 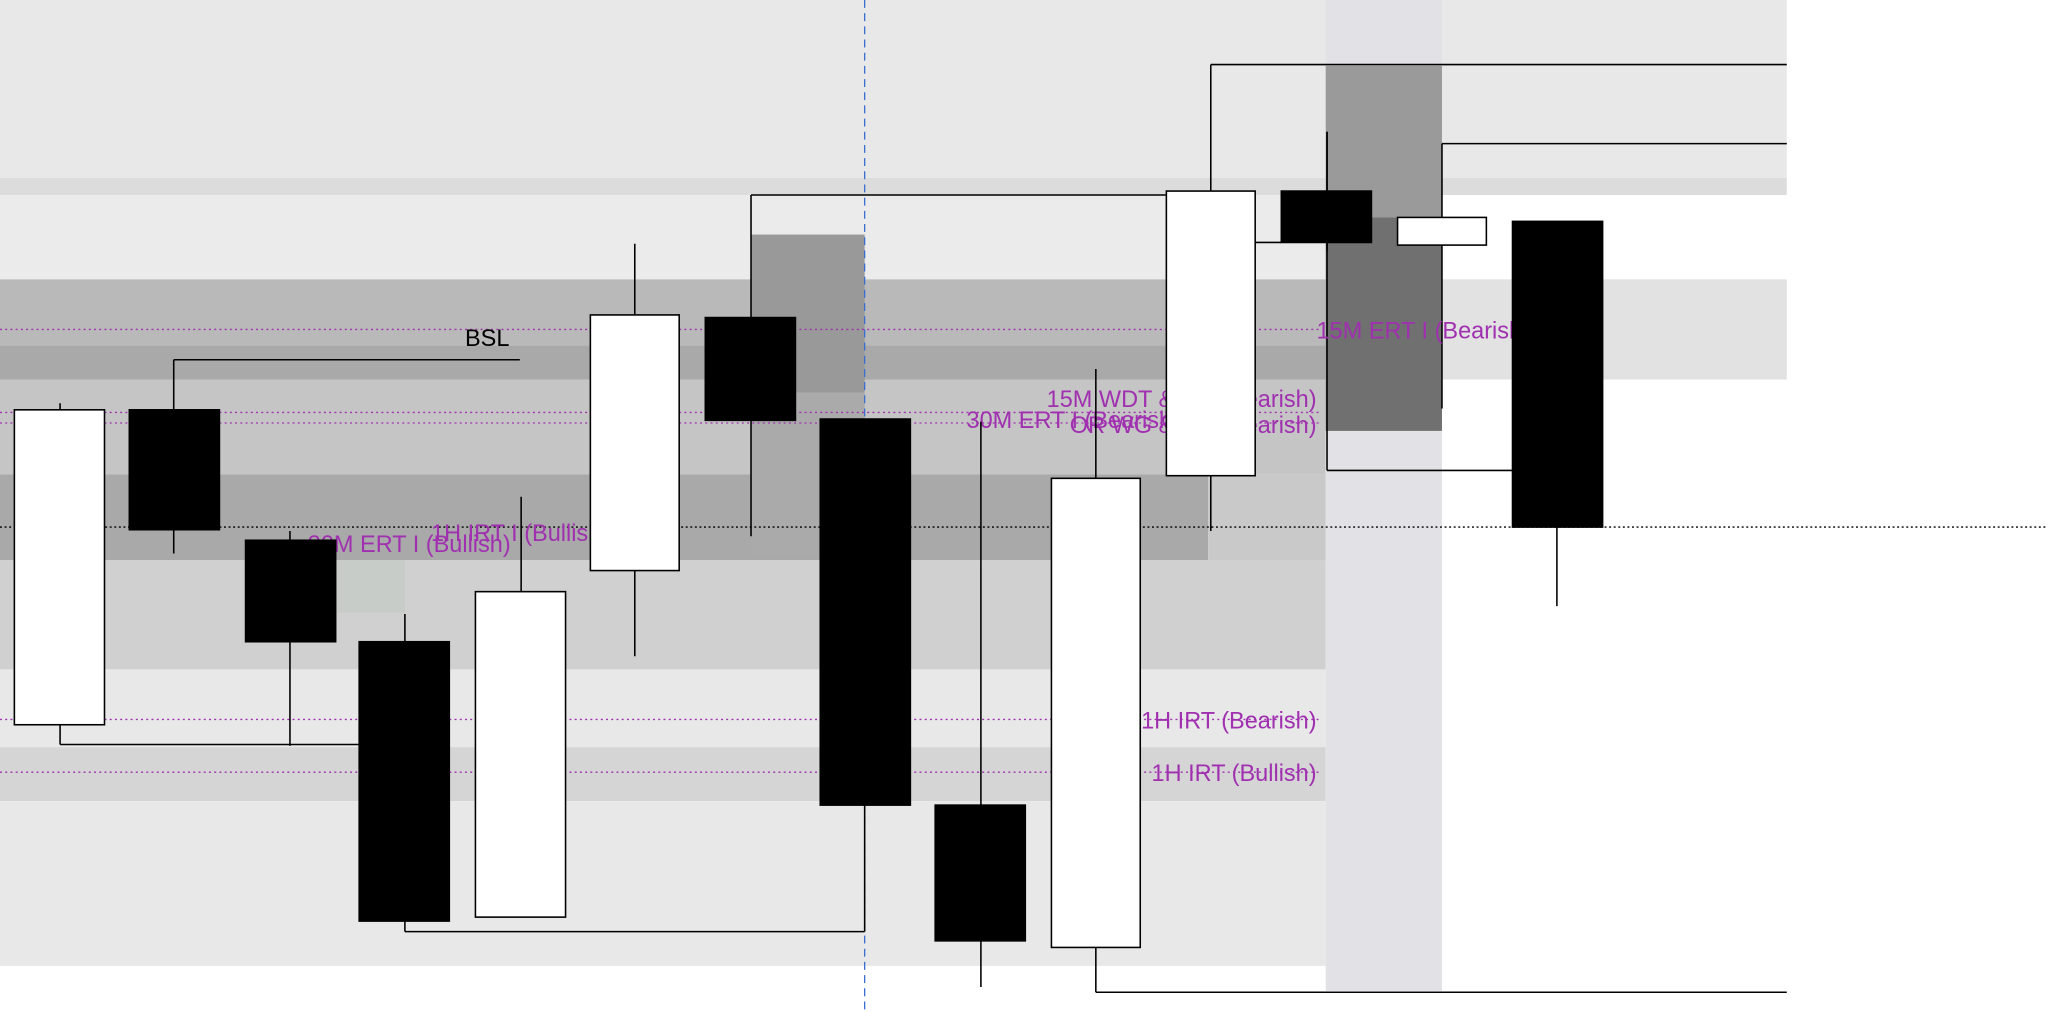 I want to click on annotation: BSL, so click(x=487, y=339).